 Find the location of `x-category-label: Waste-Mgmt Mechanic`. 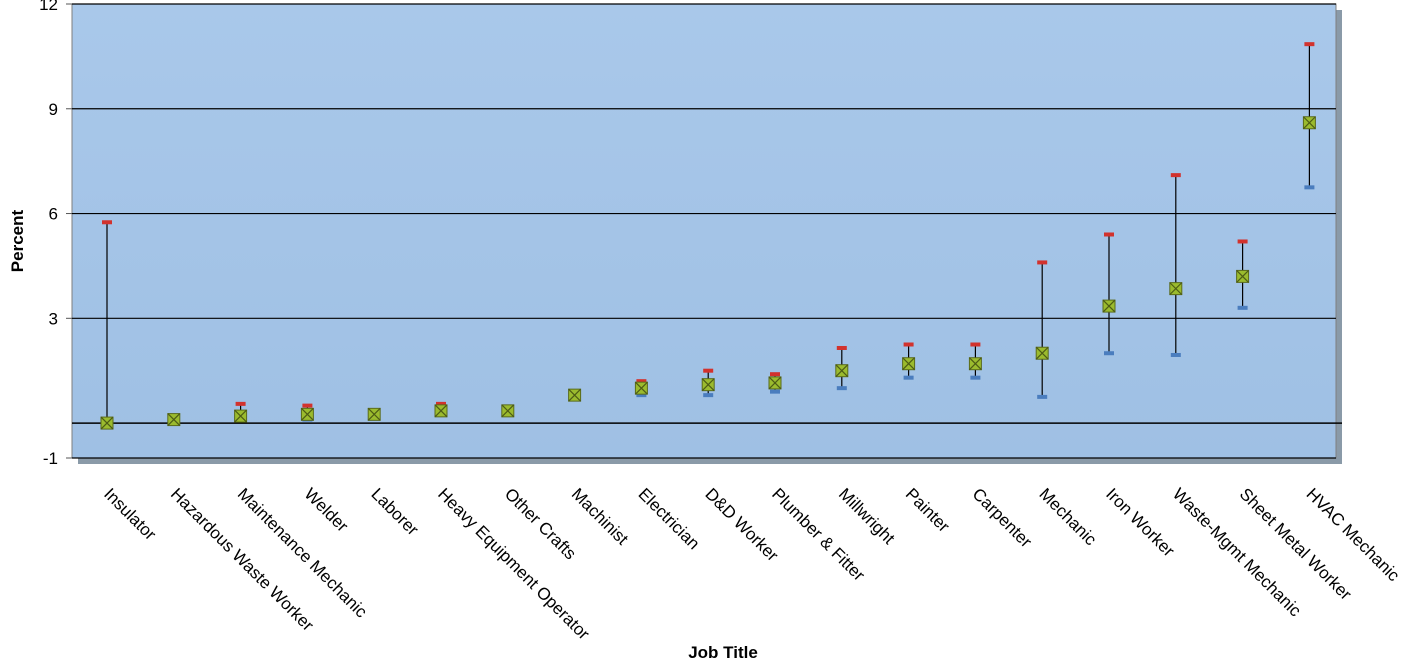

x-category-label: Waste-Mgmt Mechanic is located at coordinates (1237, 552).